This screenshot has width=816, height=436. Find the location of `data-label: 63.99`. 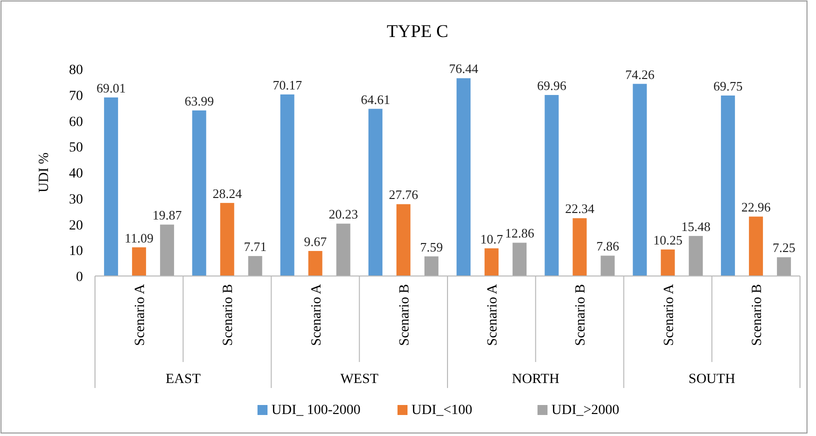

data-label: 63.99 is located at coordinates (199, 100).